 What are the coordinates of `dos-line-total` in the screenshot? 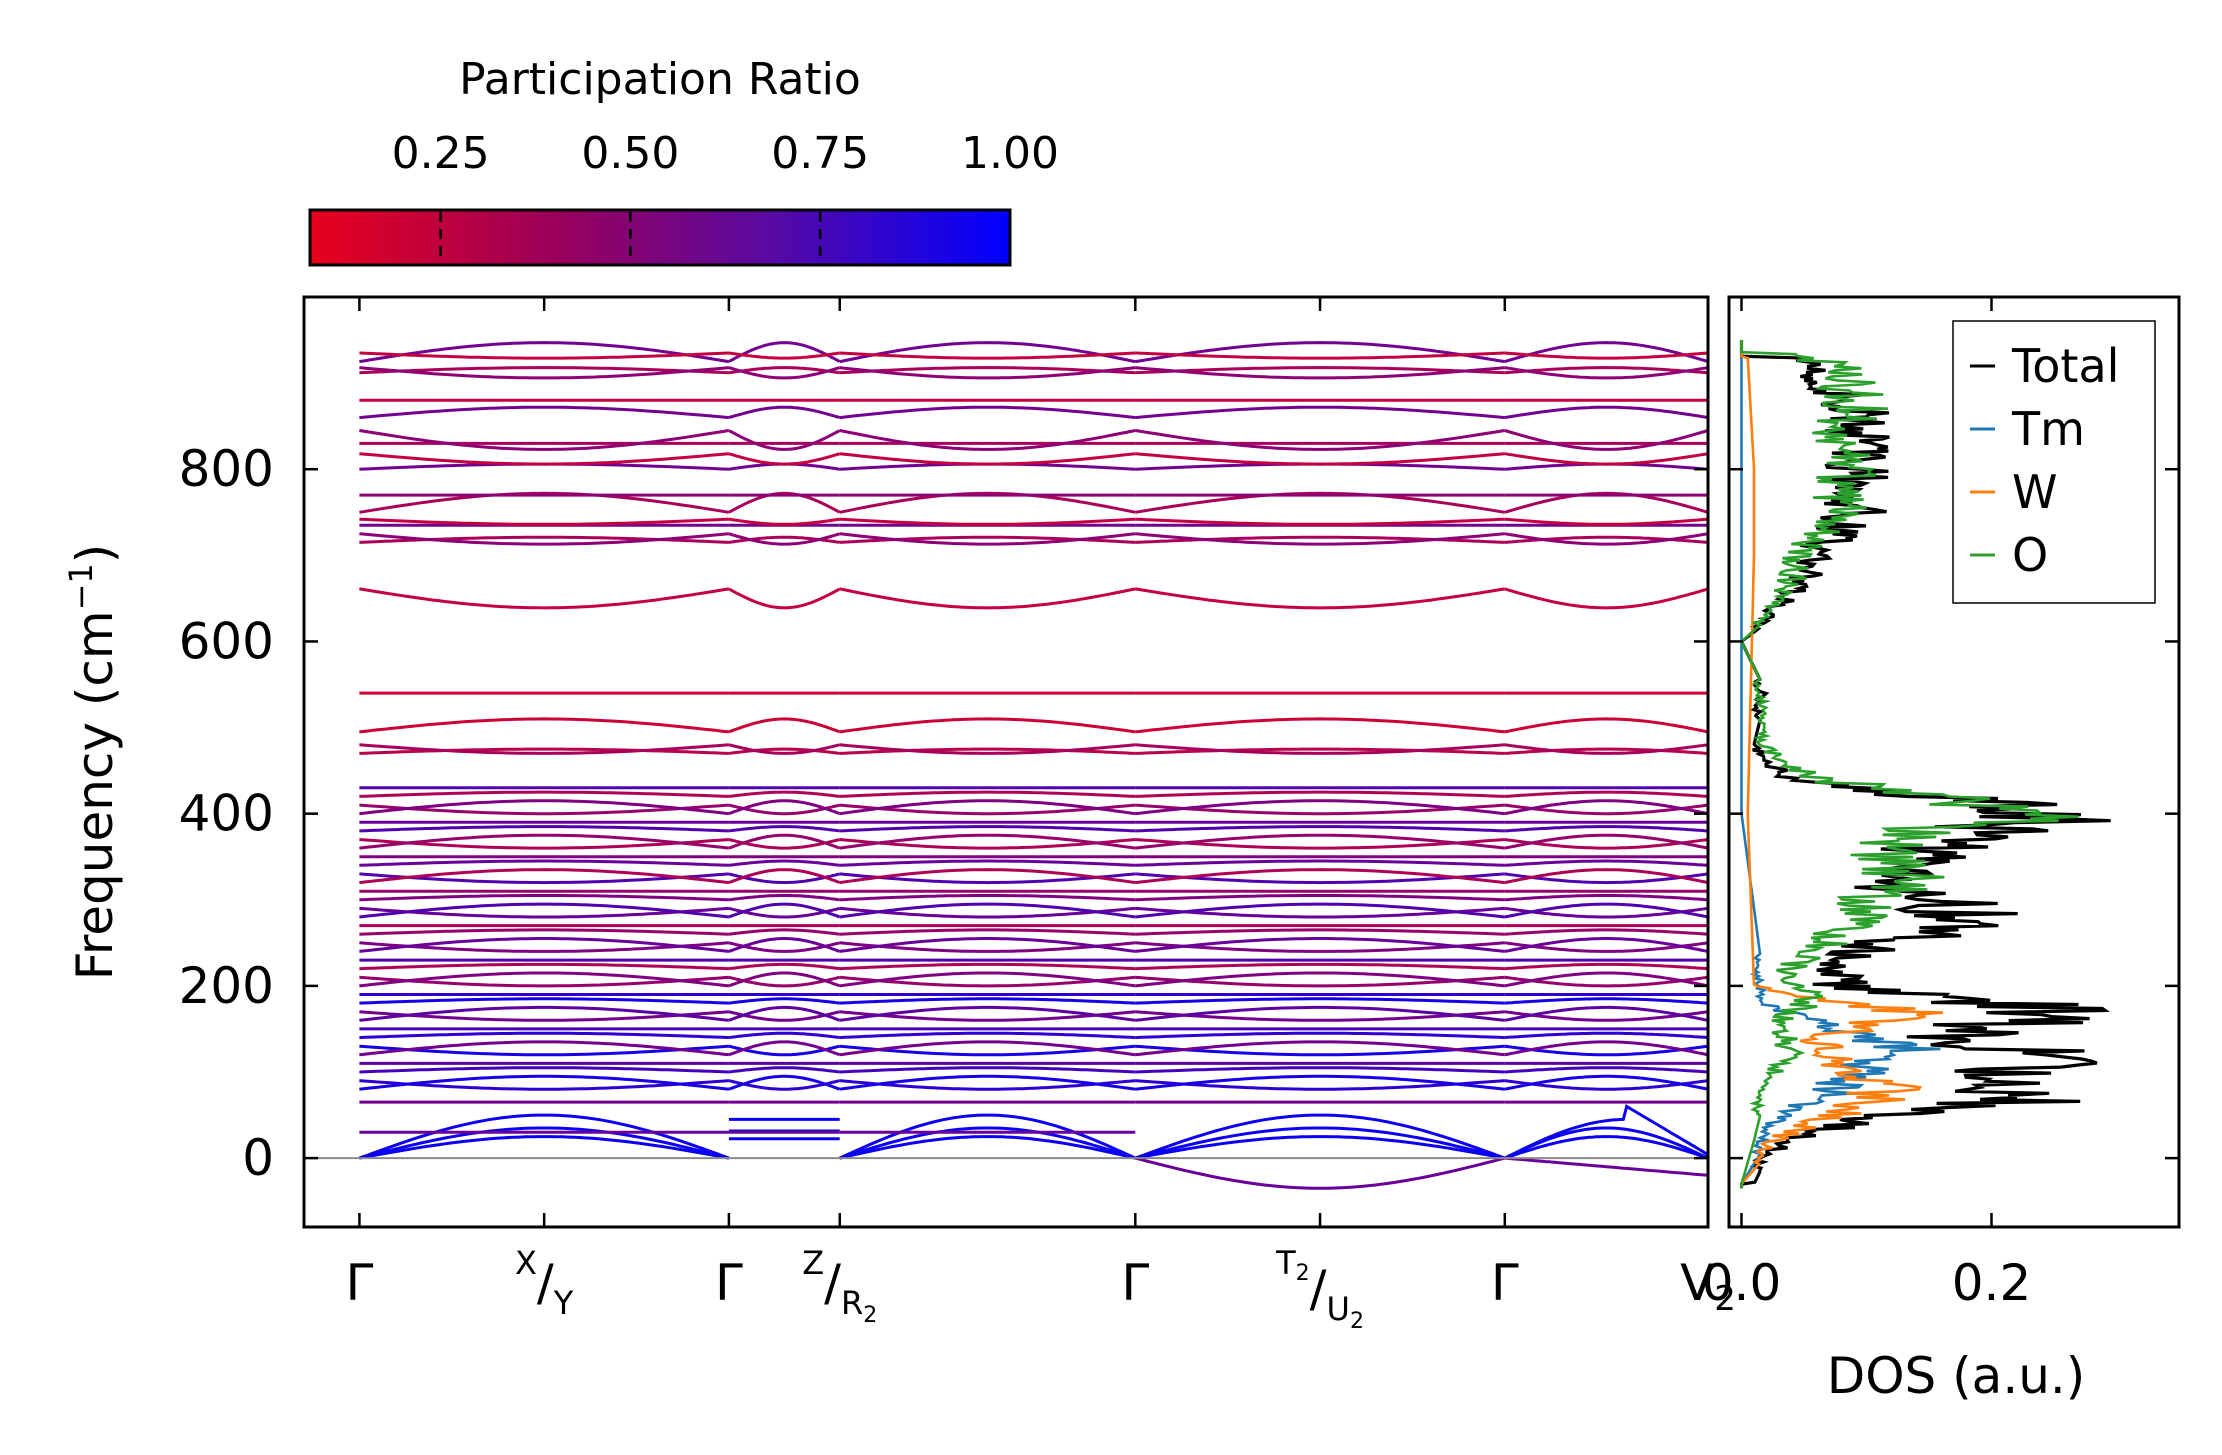 It's located at (1925, 764).